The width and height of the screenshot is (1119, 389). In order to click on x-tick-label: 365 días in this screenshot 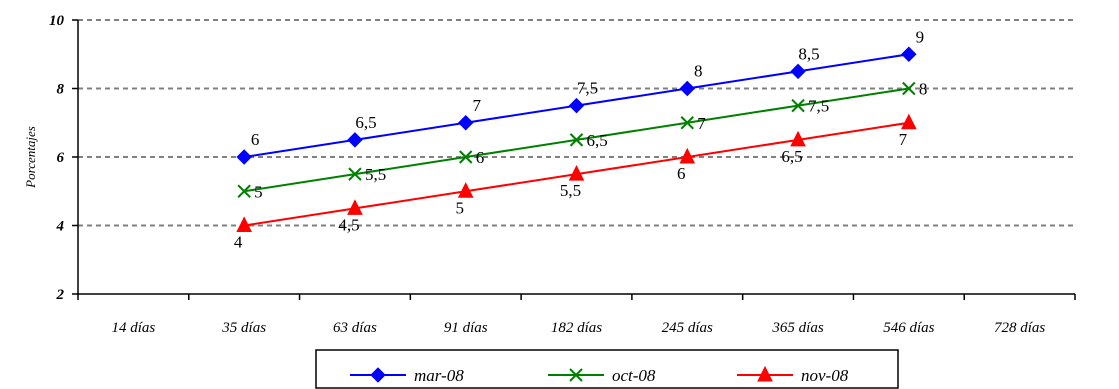, I will do `click(797, 328)`.